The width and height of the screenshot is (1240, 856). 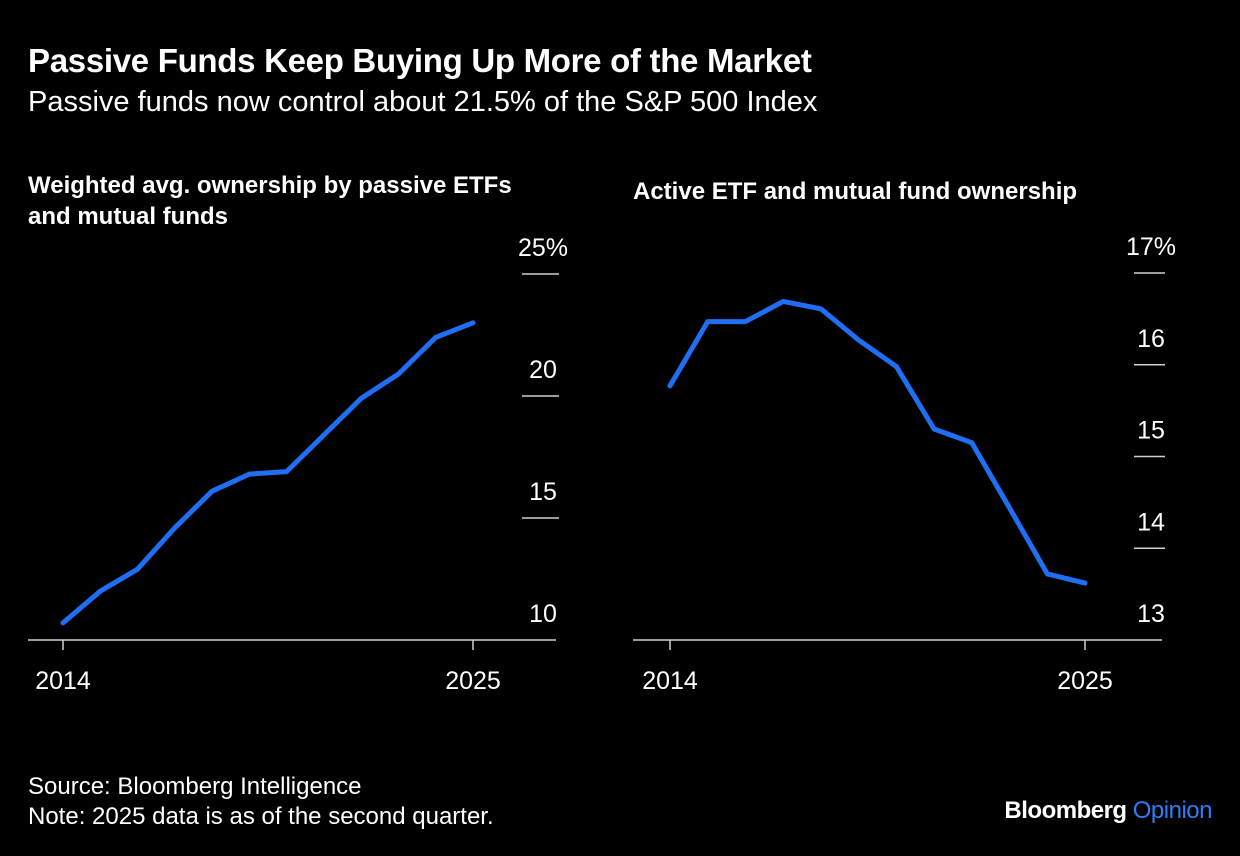 What do you see at coordinates (1151, 614) in the screenshot?
I see `active-y-tick-label: 13` at bounding box center [1151, 614].